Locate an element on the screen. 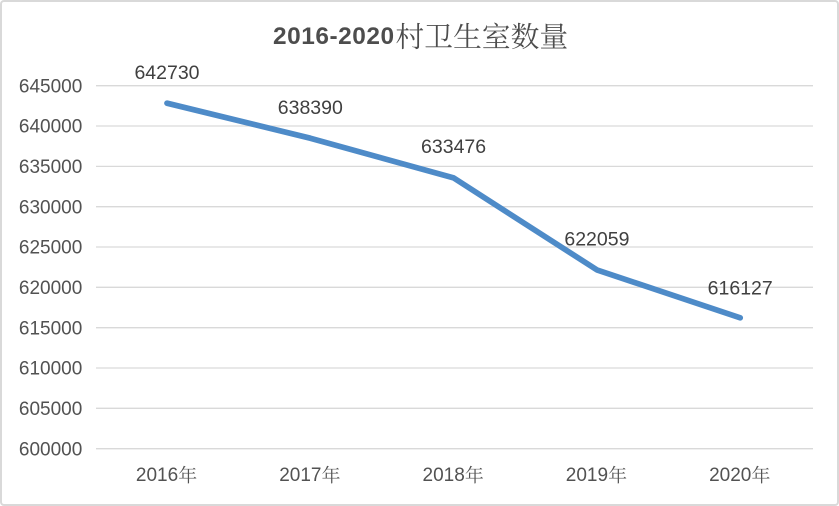 Image resolution: width=839 pixels, height=506 pixels. svg-text: 635000 is located at coordinates (50, 167).